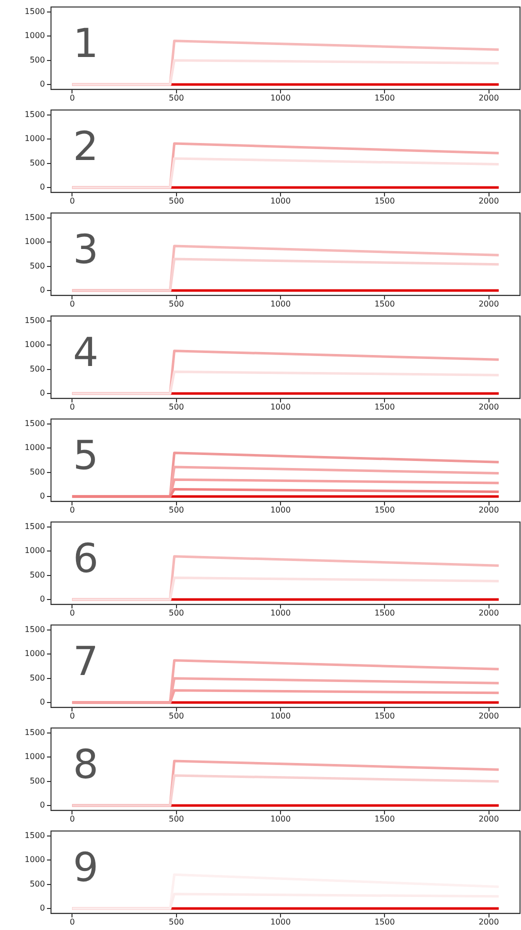 Image resolution: width=521 pixels, height=930 pixels. What do you see at coordinates (85, 44) in the screenshot?
I see `annotation: 1` at bounding box center [85, 44].